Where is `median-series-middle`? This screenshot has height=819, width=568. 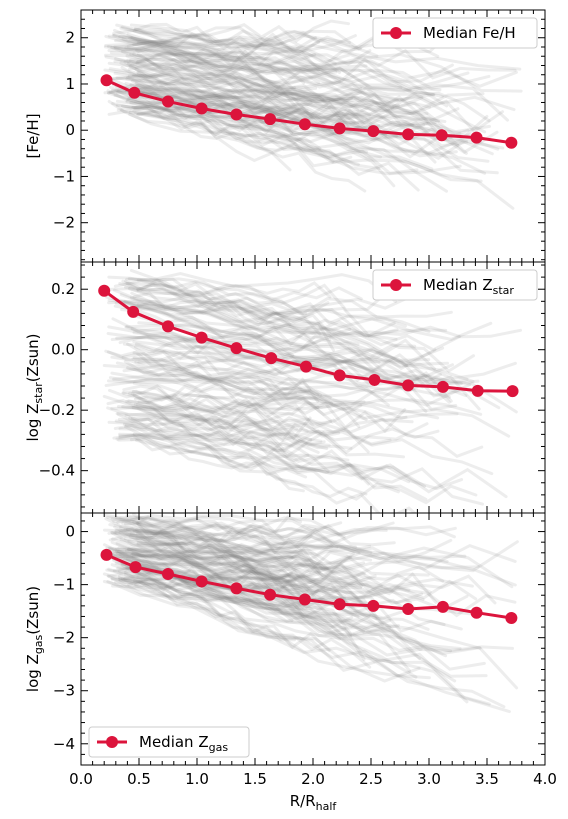 median-series-middle is located at coordinates (308, 341).